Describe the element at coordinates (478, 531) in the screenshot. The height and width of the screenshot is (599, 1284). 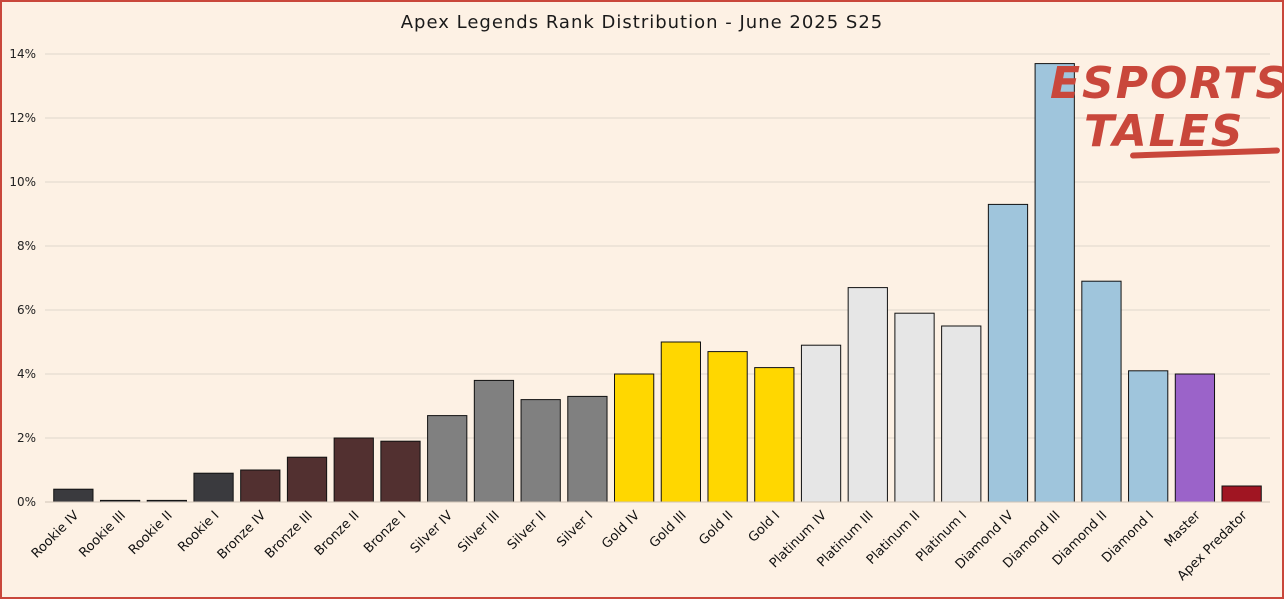
I see `x-tick-label: Silver III` at that location.